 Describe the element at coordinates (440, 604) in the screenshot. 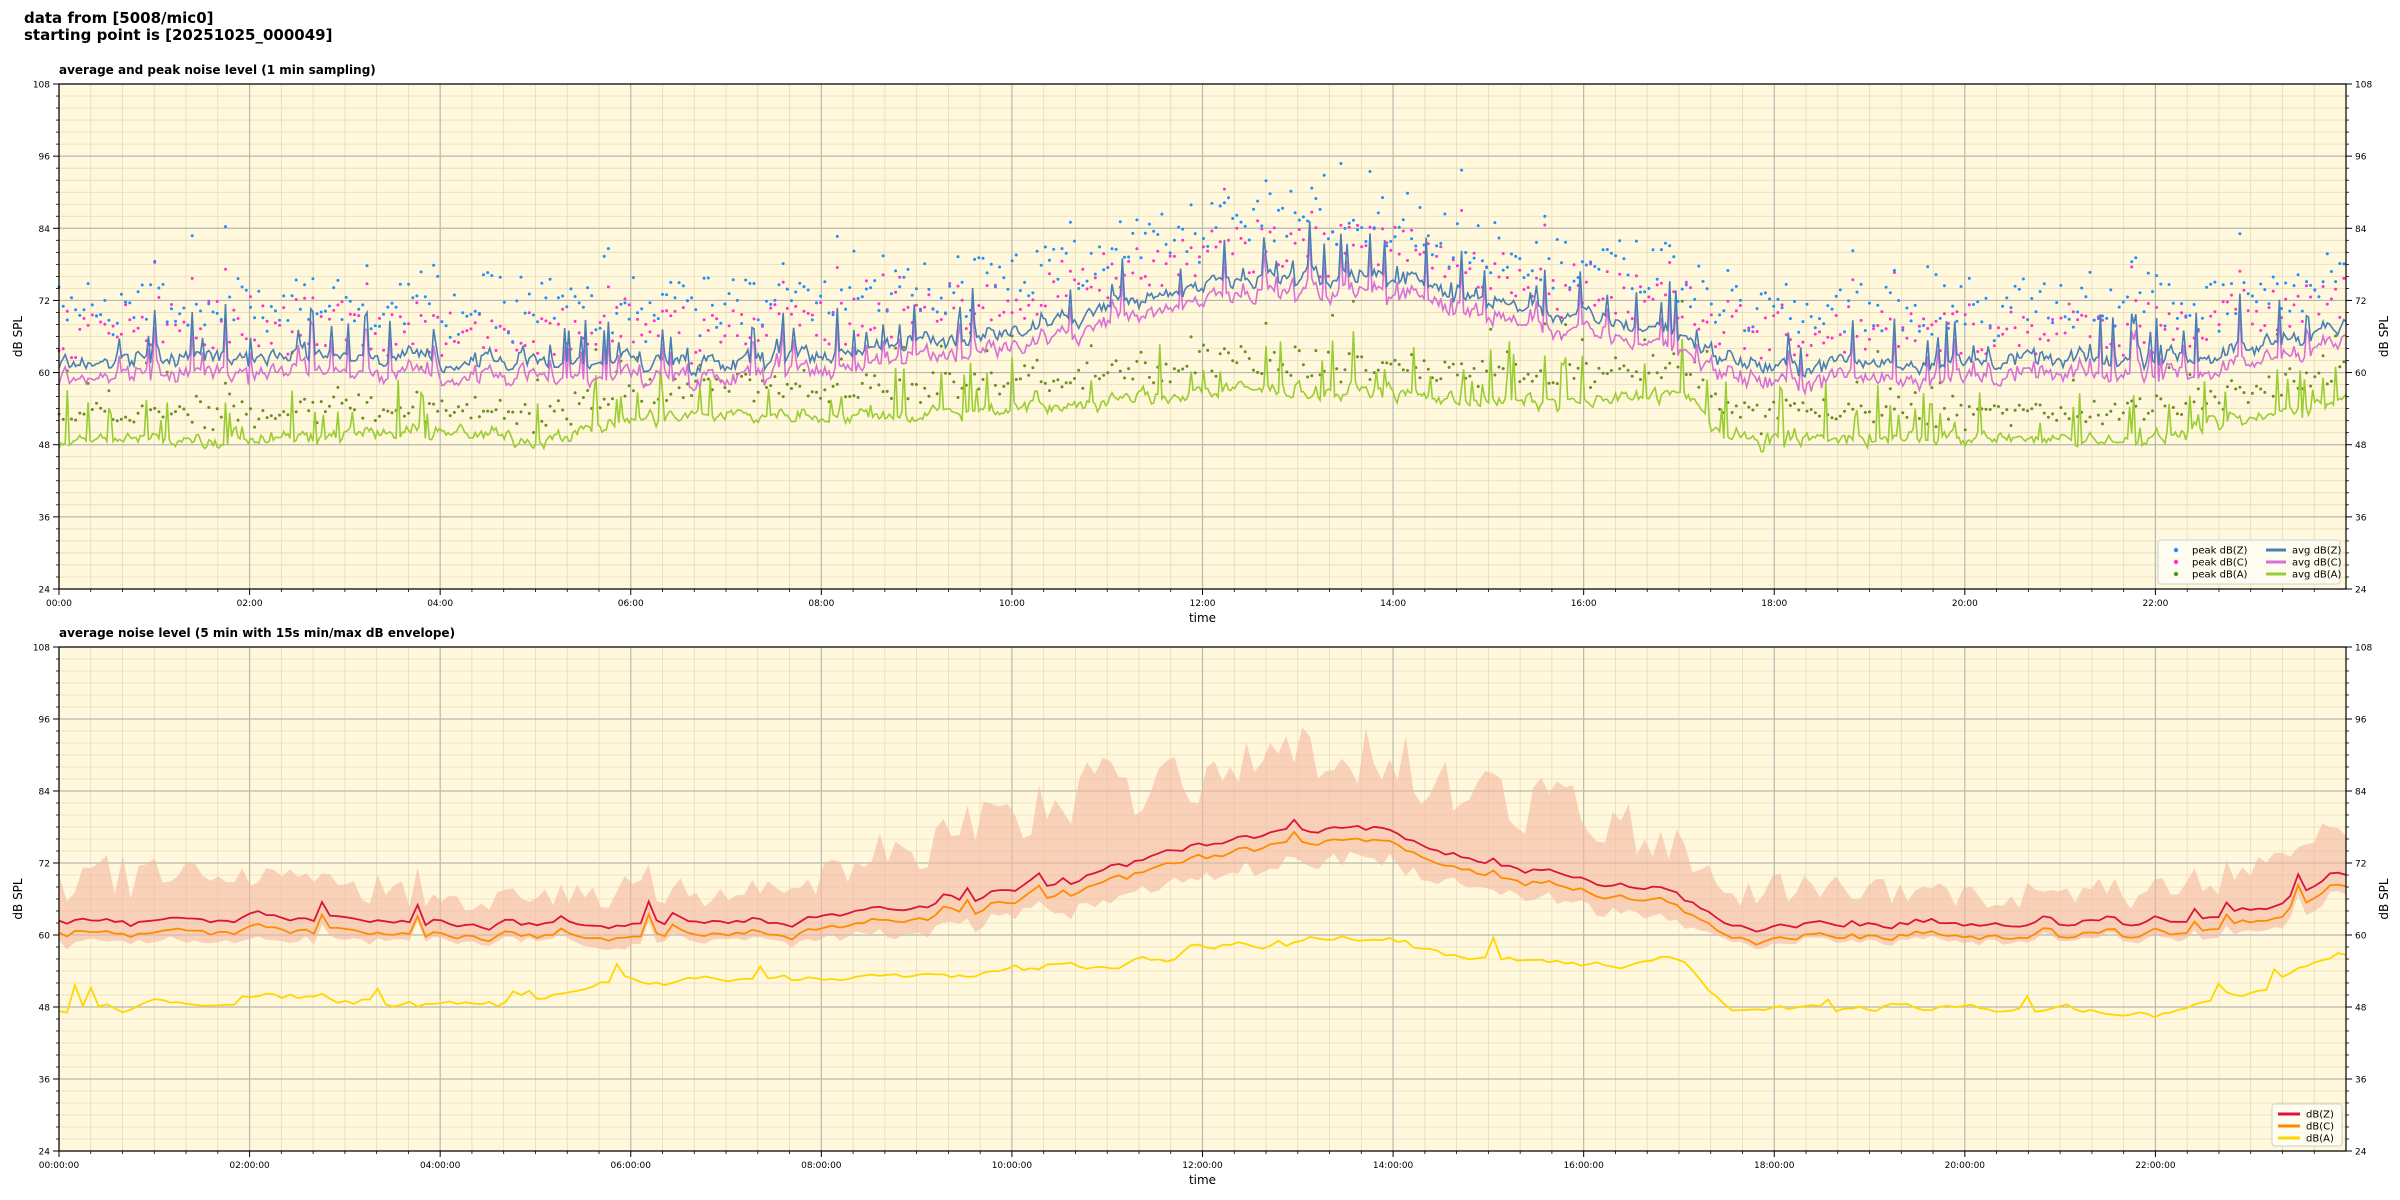

I see `x-tick-label: 04:00` at that location.